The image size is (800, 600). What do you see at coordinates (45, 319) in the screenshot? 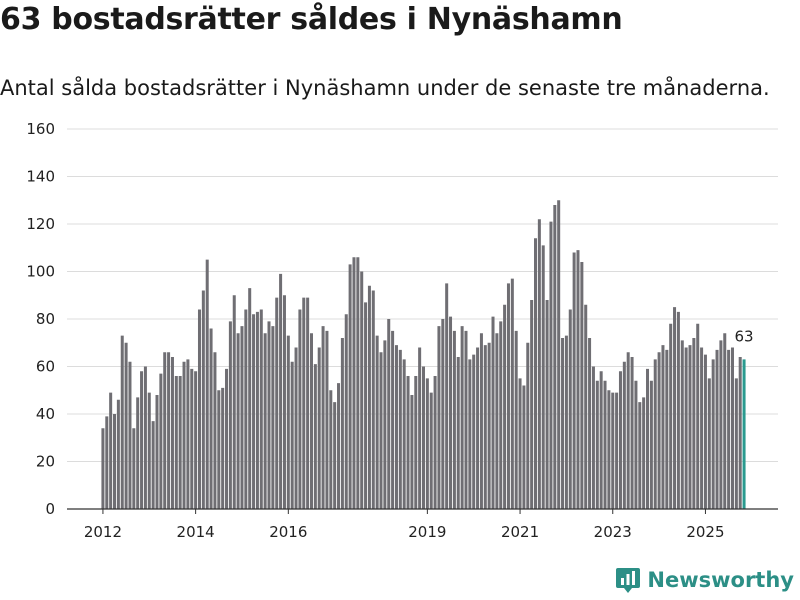
I see `y-tick-label: 80` at bounding box center [45, 319].